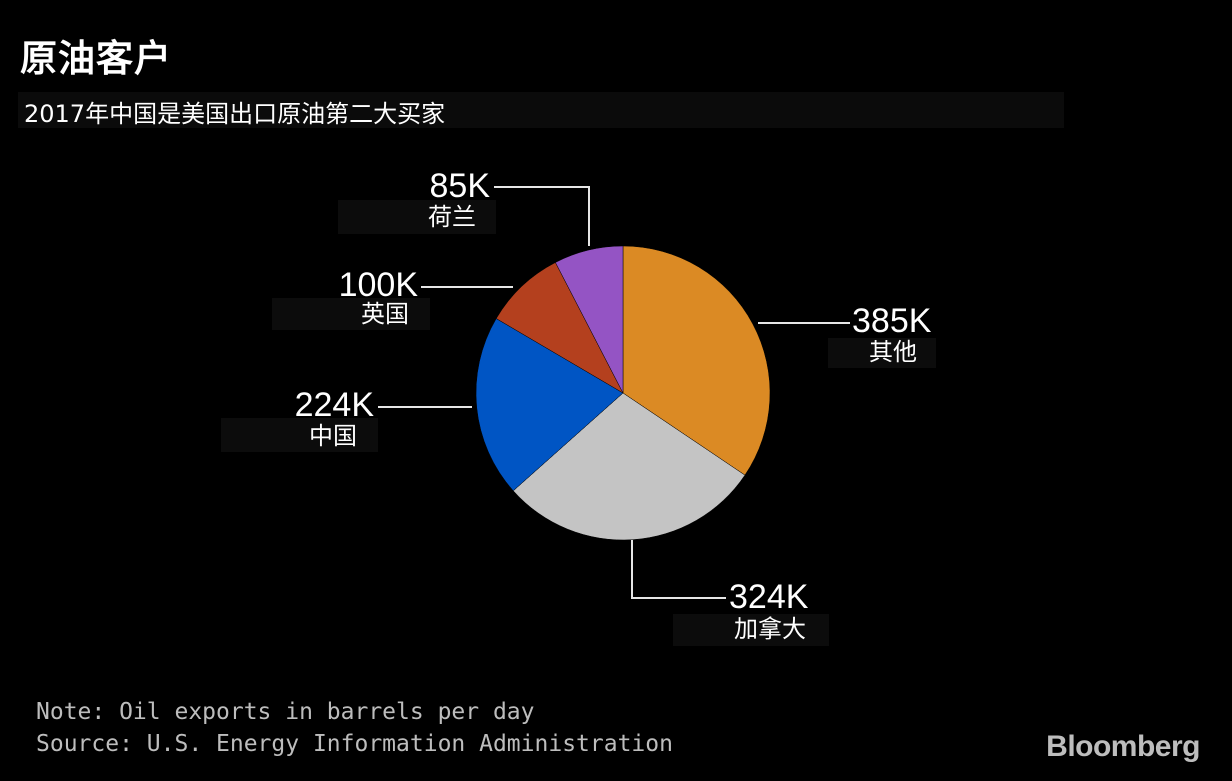 The height and width of the screenshot is (781, 1232). I want to click on category-label-5: 荷兰, so click(452, 217).